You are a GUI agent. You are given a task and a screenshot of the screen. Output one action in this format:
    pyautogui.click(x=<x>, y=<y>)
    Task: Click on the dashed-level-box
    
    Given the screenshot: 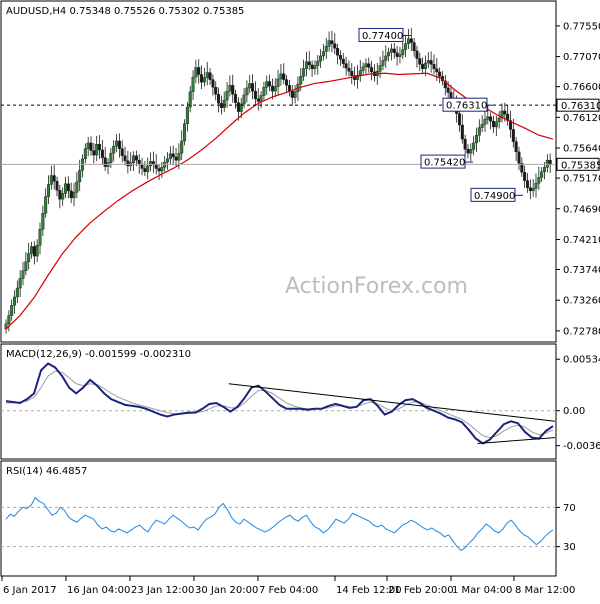 What is the action you would take?
    pyautogui.click(x=578, y=105)
    